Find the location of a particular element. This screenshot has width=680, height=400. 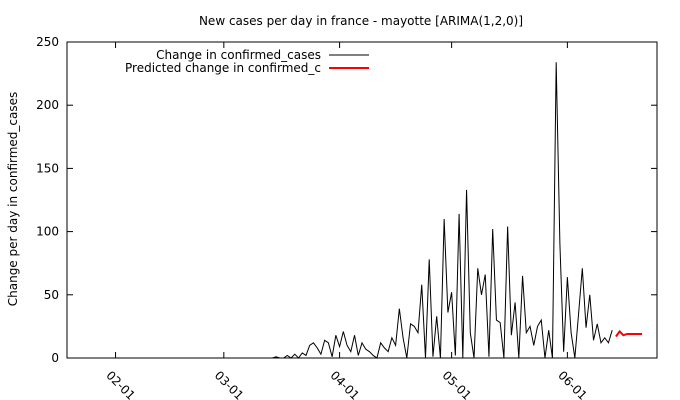

legend-label-0: Change in confirmed_cases is located at coordinates (238, 55).